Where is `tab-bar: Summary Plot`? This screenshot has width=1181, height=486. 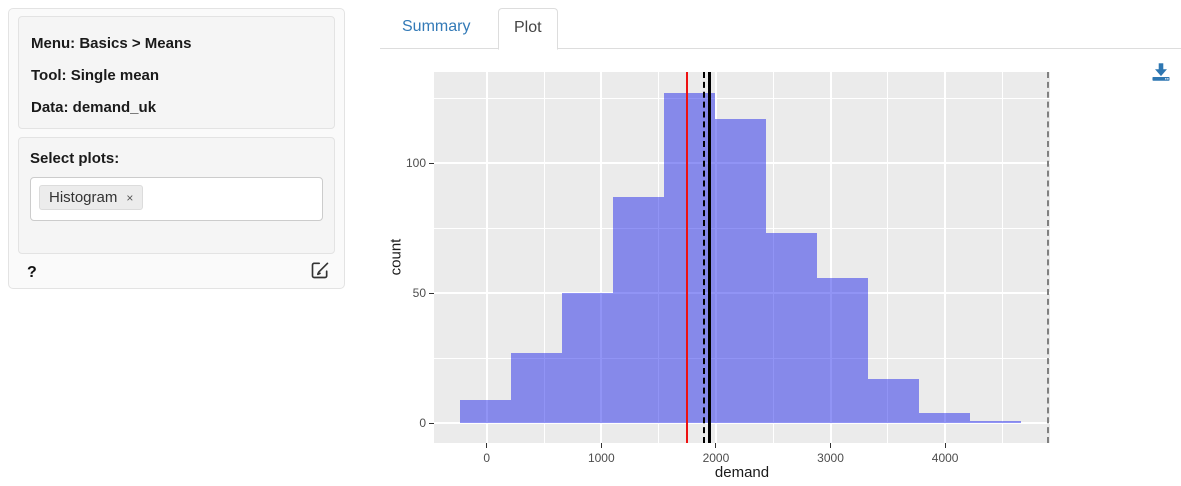
tab-bar: Summary Plot is located at coordinates (780, 25).